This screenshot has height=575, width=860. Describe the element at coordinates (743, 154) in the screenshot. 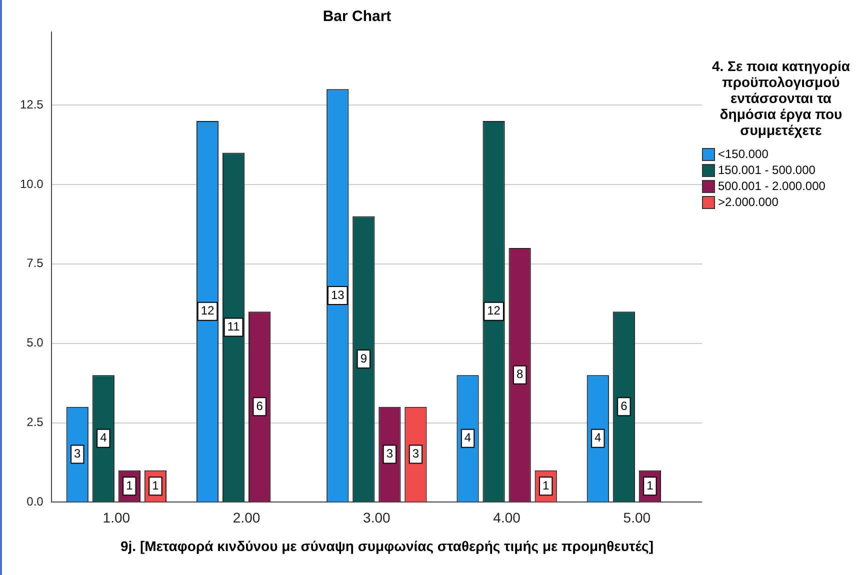

I see `legend-label: <150.000` at that location.